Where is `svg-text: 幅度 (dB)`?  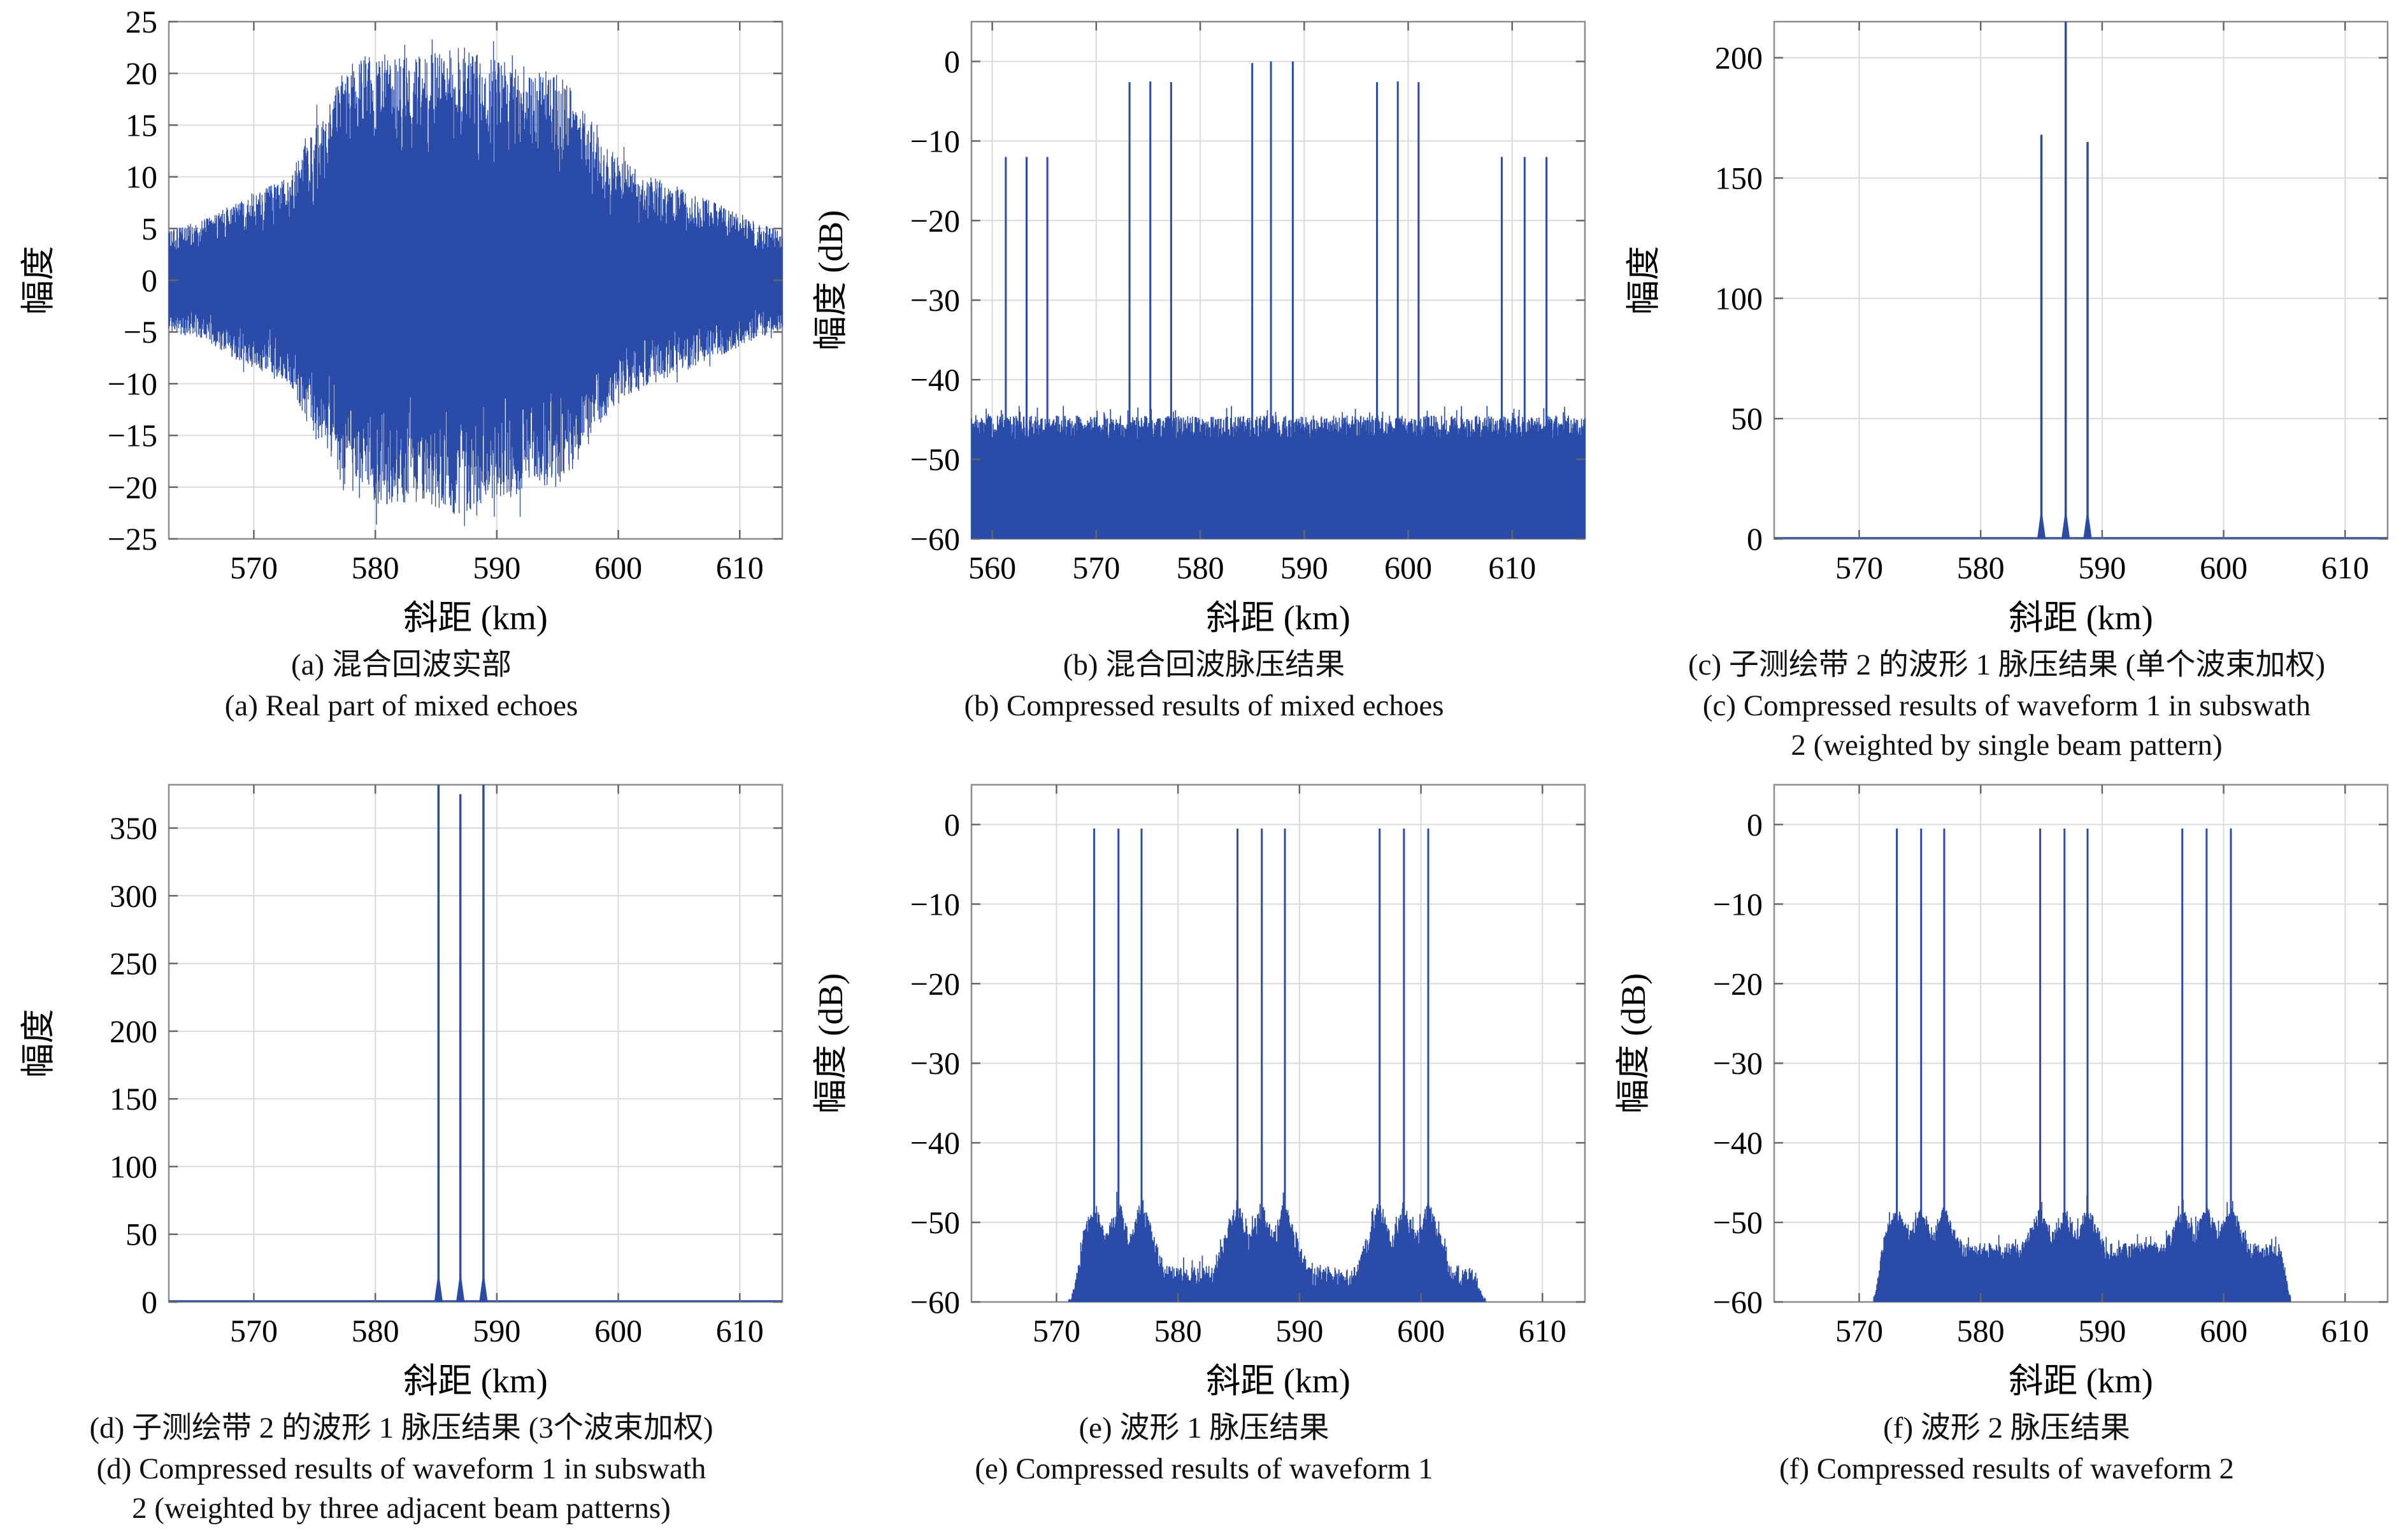
svg-text: 幅度 (dB) is located at coordinates (831, 280).